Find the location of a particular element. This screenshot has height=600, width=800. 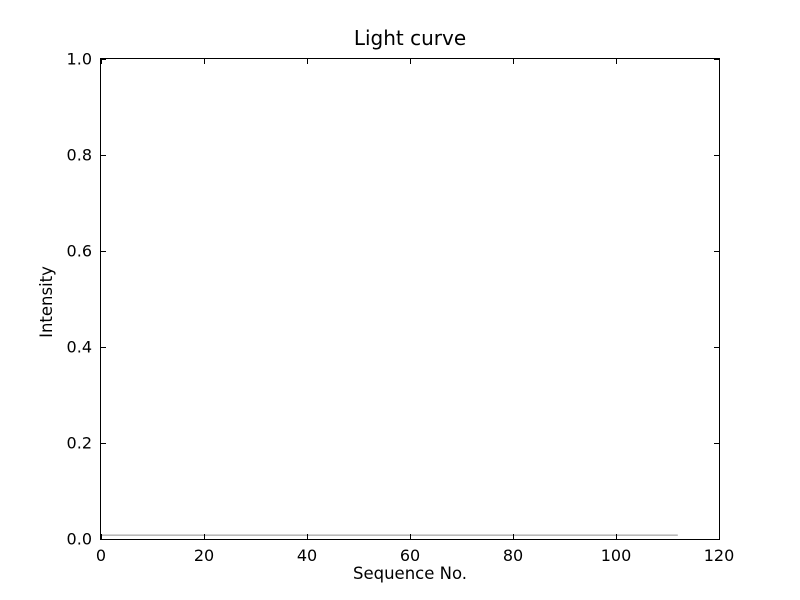

x-tick-label: 20 is located at coordinates (204, 555).